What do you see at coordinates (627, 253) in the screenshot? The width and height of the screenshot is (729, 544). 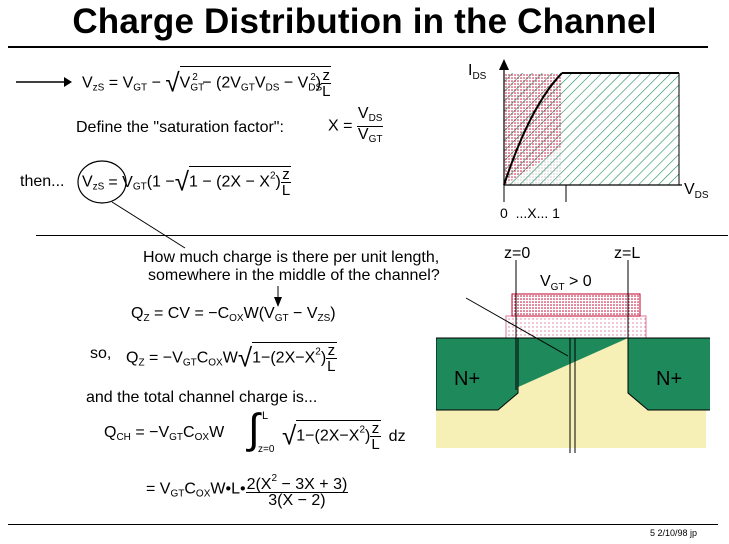 I see `zL-label: z=L` at bounding box center [627, 253].